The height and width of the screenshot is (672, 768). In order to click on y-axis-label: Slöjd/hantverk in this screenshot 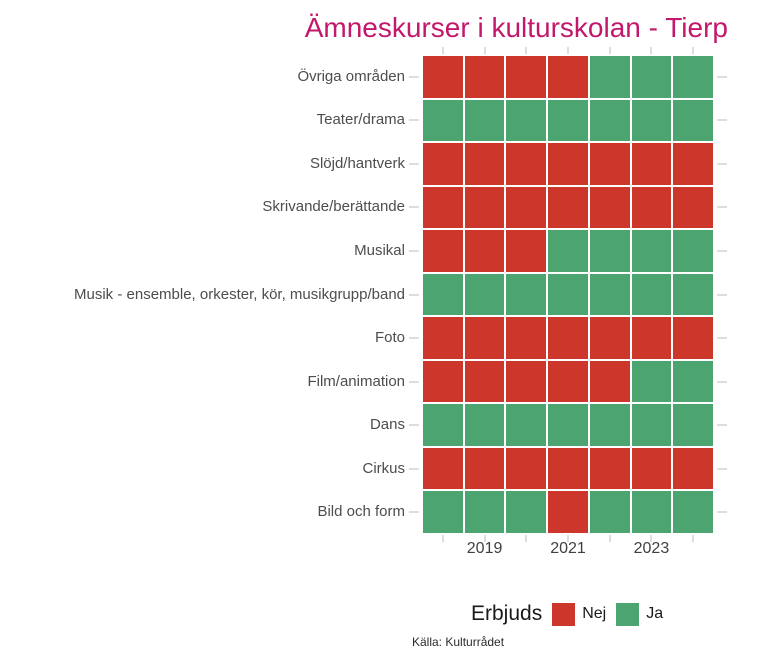, I will do `click(357, 163)`.